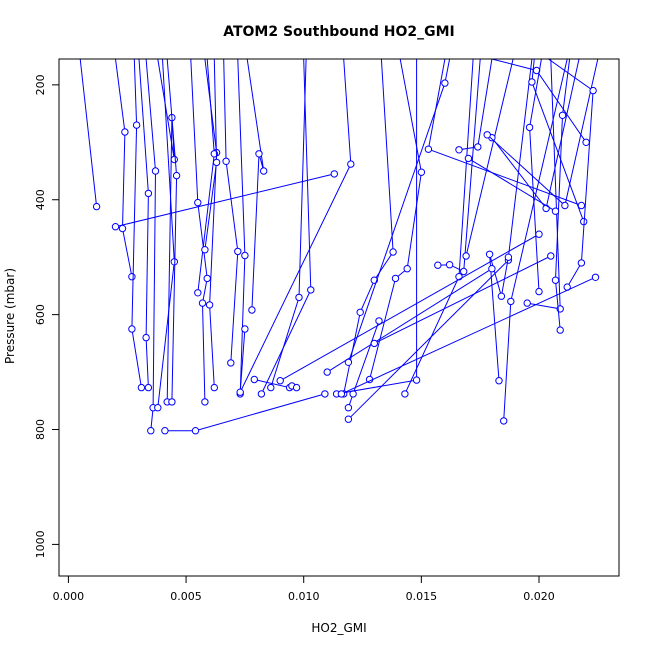  I want to click on y-tick-label: 800, so click(40, 429).